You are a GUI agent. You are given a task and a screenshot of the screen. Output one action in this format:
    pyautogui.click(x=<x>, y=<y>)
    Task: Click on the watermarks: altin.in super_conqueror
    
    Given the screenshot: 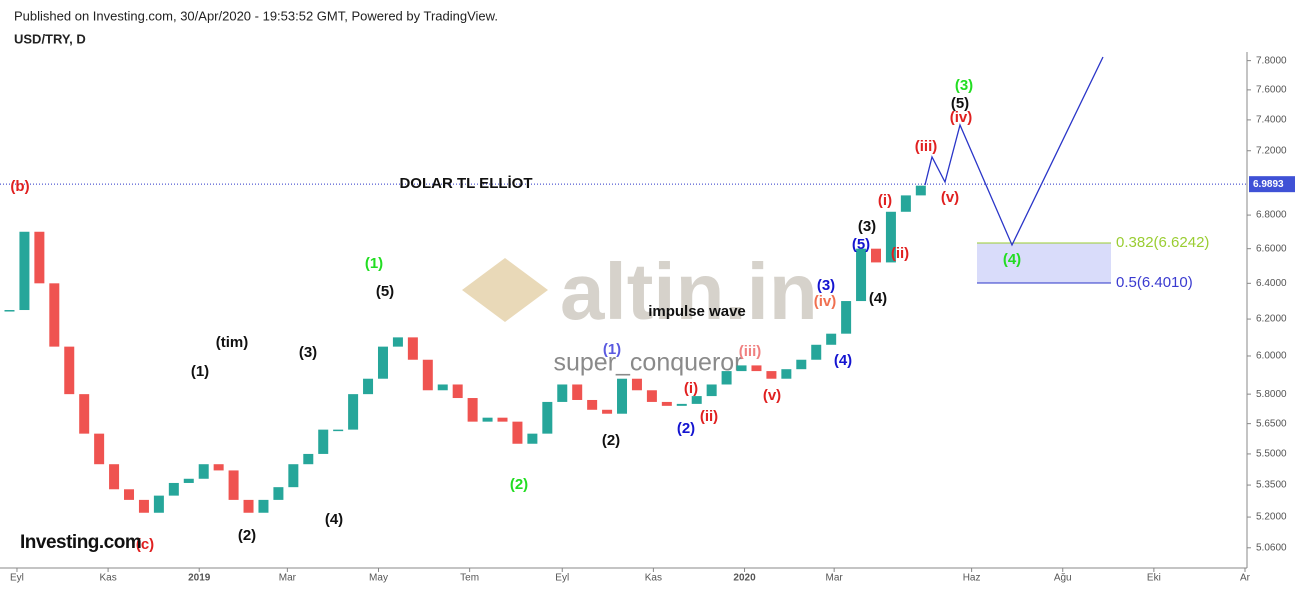 What is the action you would take?
    pyautogui.click(x=640, y=312)
    